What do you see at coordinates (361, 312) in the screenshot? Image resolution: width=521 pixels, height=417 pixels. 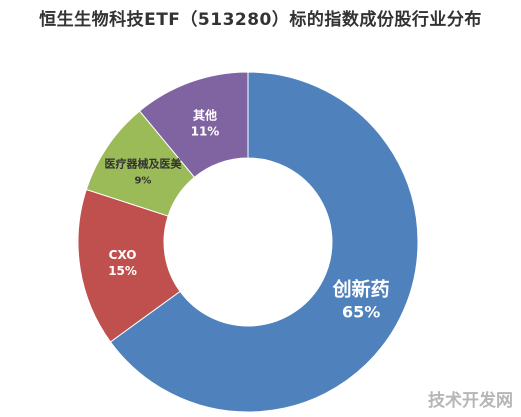 I see `value-label-innovative-drugs: 65%` at bounding box center [361, 312].